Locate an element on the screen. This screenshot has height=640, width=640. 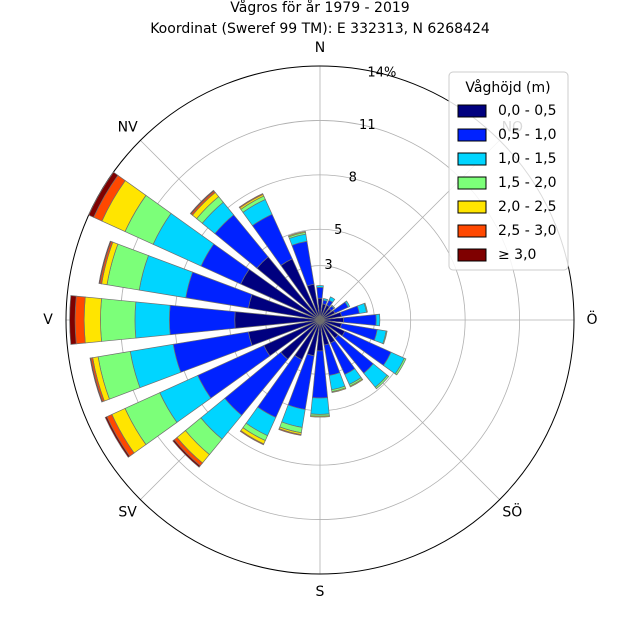
direction-label: N is located at coordinates (320, 48).